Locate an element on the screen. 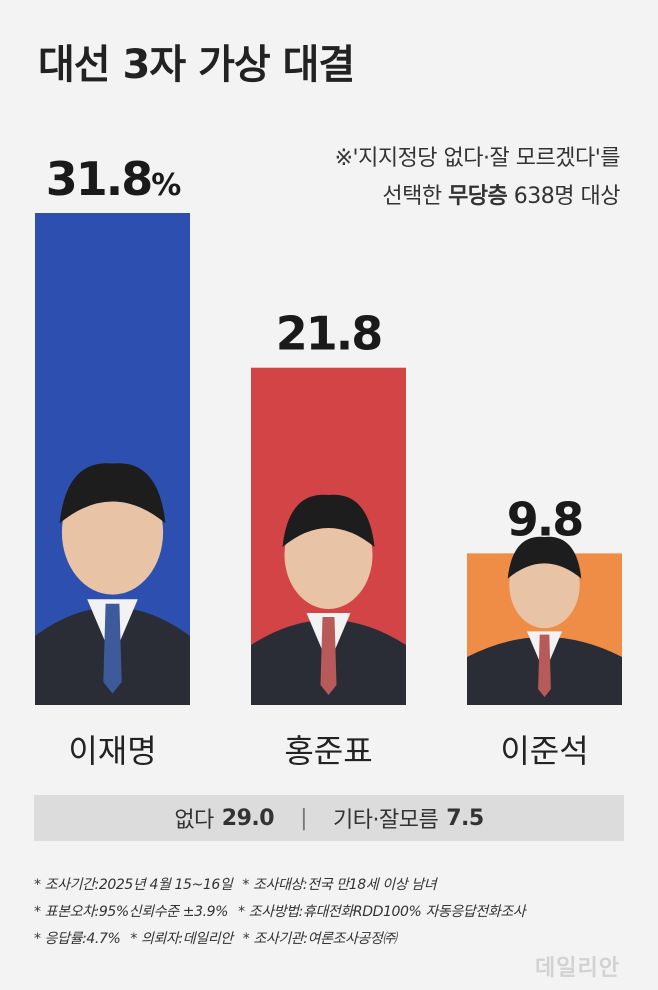  footer-target: * 조사대상:전국 만18세 이상 남녀 is located at coordinates (339, 885).